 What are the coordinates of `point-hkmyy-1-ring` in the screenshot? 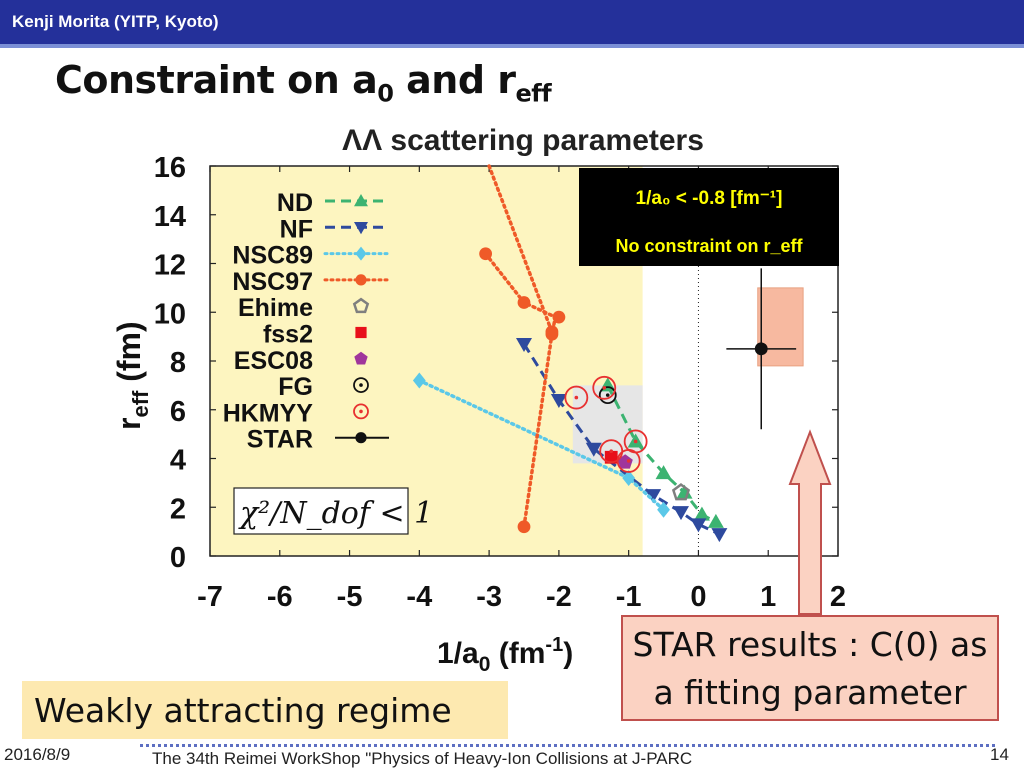 It's located at (604, 387).